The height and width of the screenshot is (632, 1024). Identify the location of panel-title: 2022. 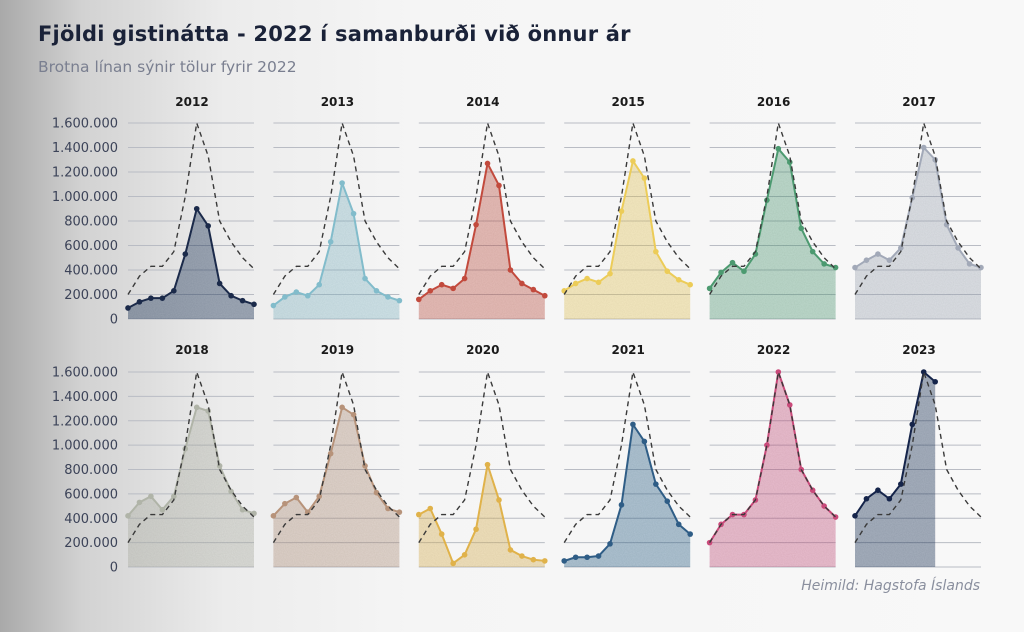
(773, 350).